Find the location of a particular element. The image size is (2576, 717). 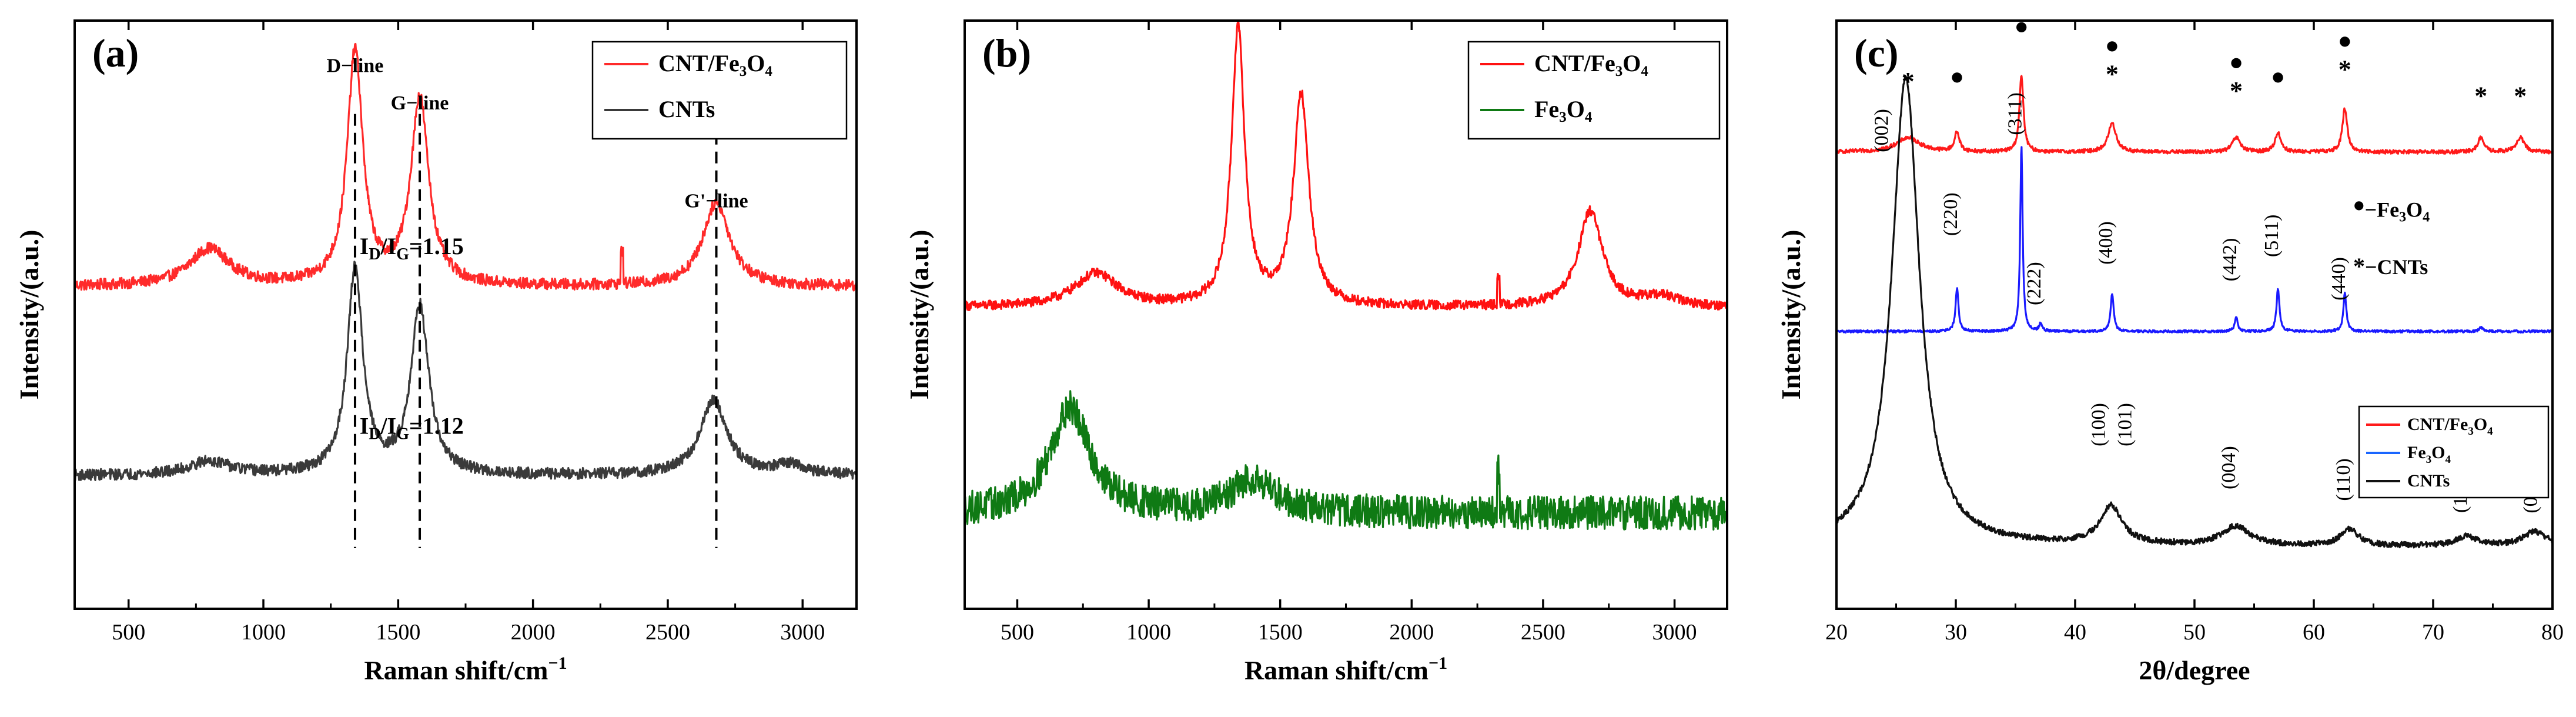

x-tick-label: 50 is located at coordinates (2194, 632).